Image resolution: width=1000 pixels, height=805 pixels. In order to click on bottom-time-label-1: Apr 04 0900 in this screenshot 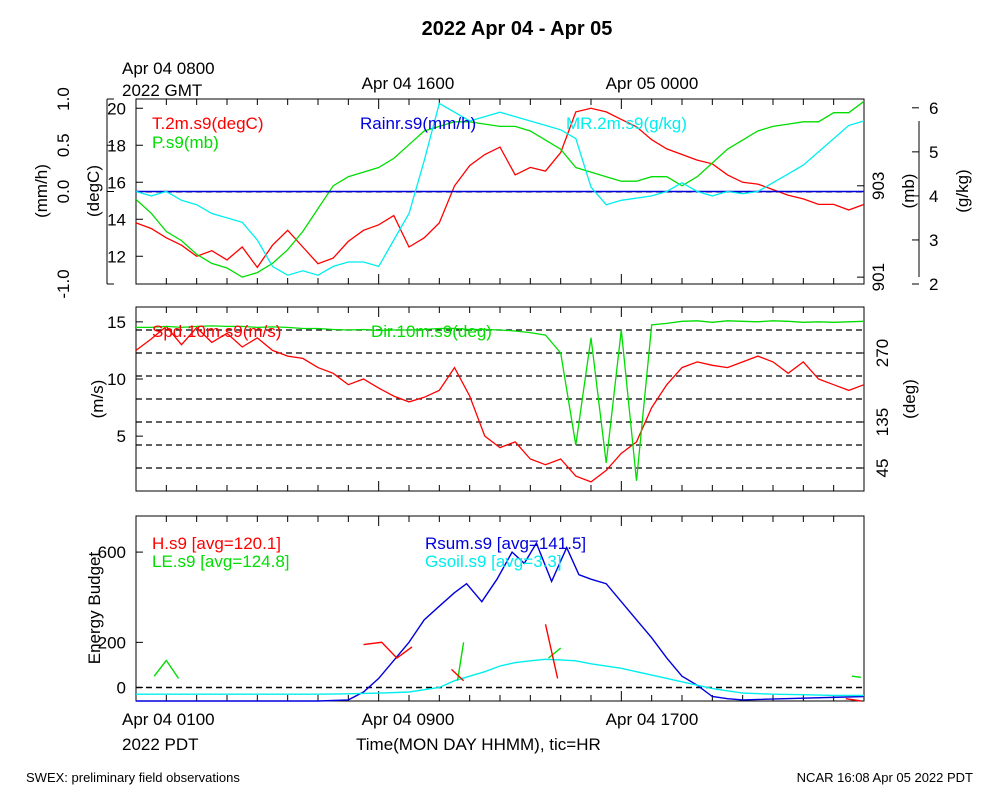, I will do `click(408, 719)`.